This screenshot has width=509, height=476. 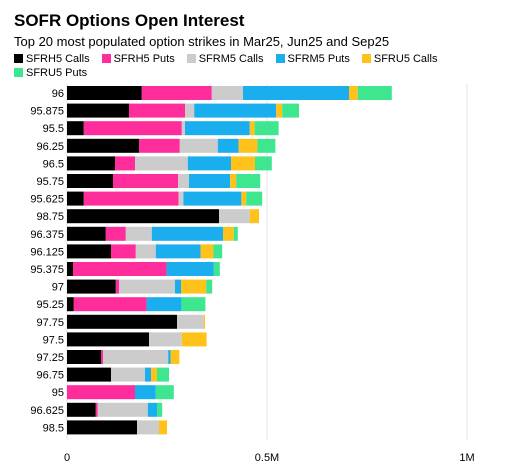 What do you see at coordinates (405, 59) in the screenshot?
I see `legend-label: SFRU5 Calls` at bounding box center [405, 59].